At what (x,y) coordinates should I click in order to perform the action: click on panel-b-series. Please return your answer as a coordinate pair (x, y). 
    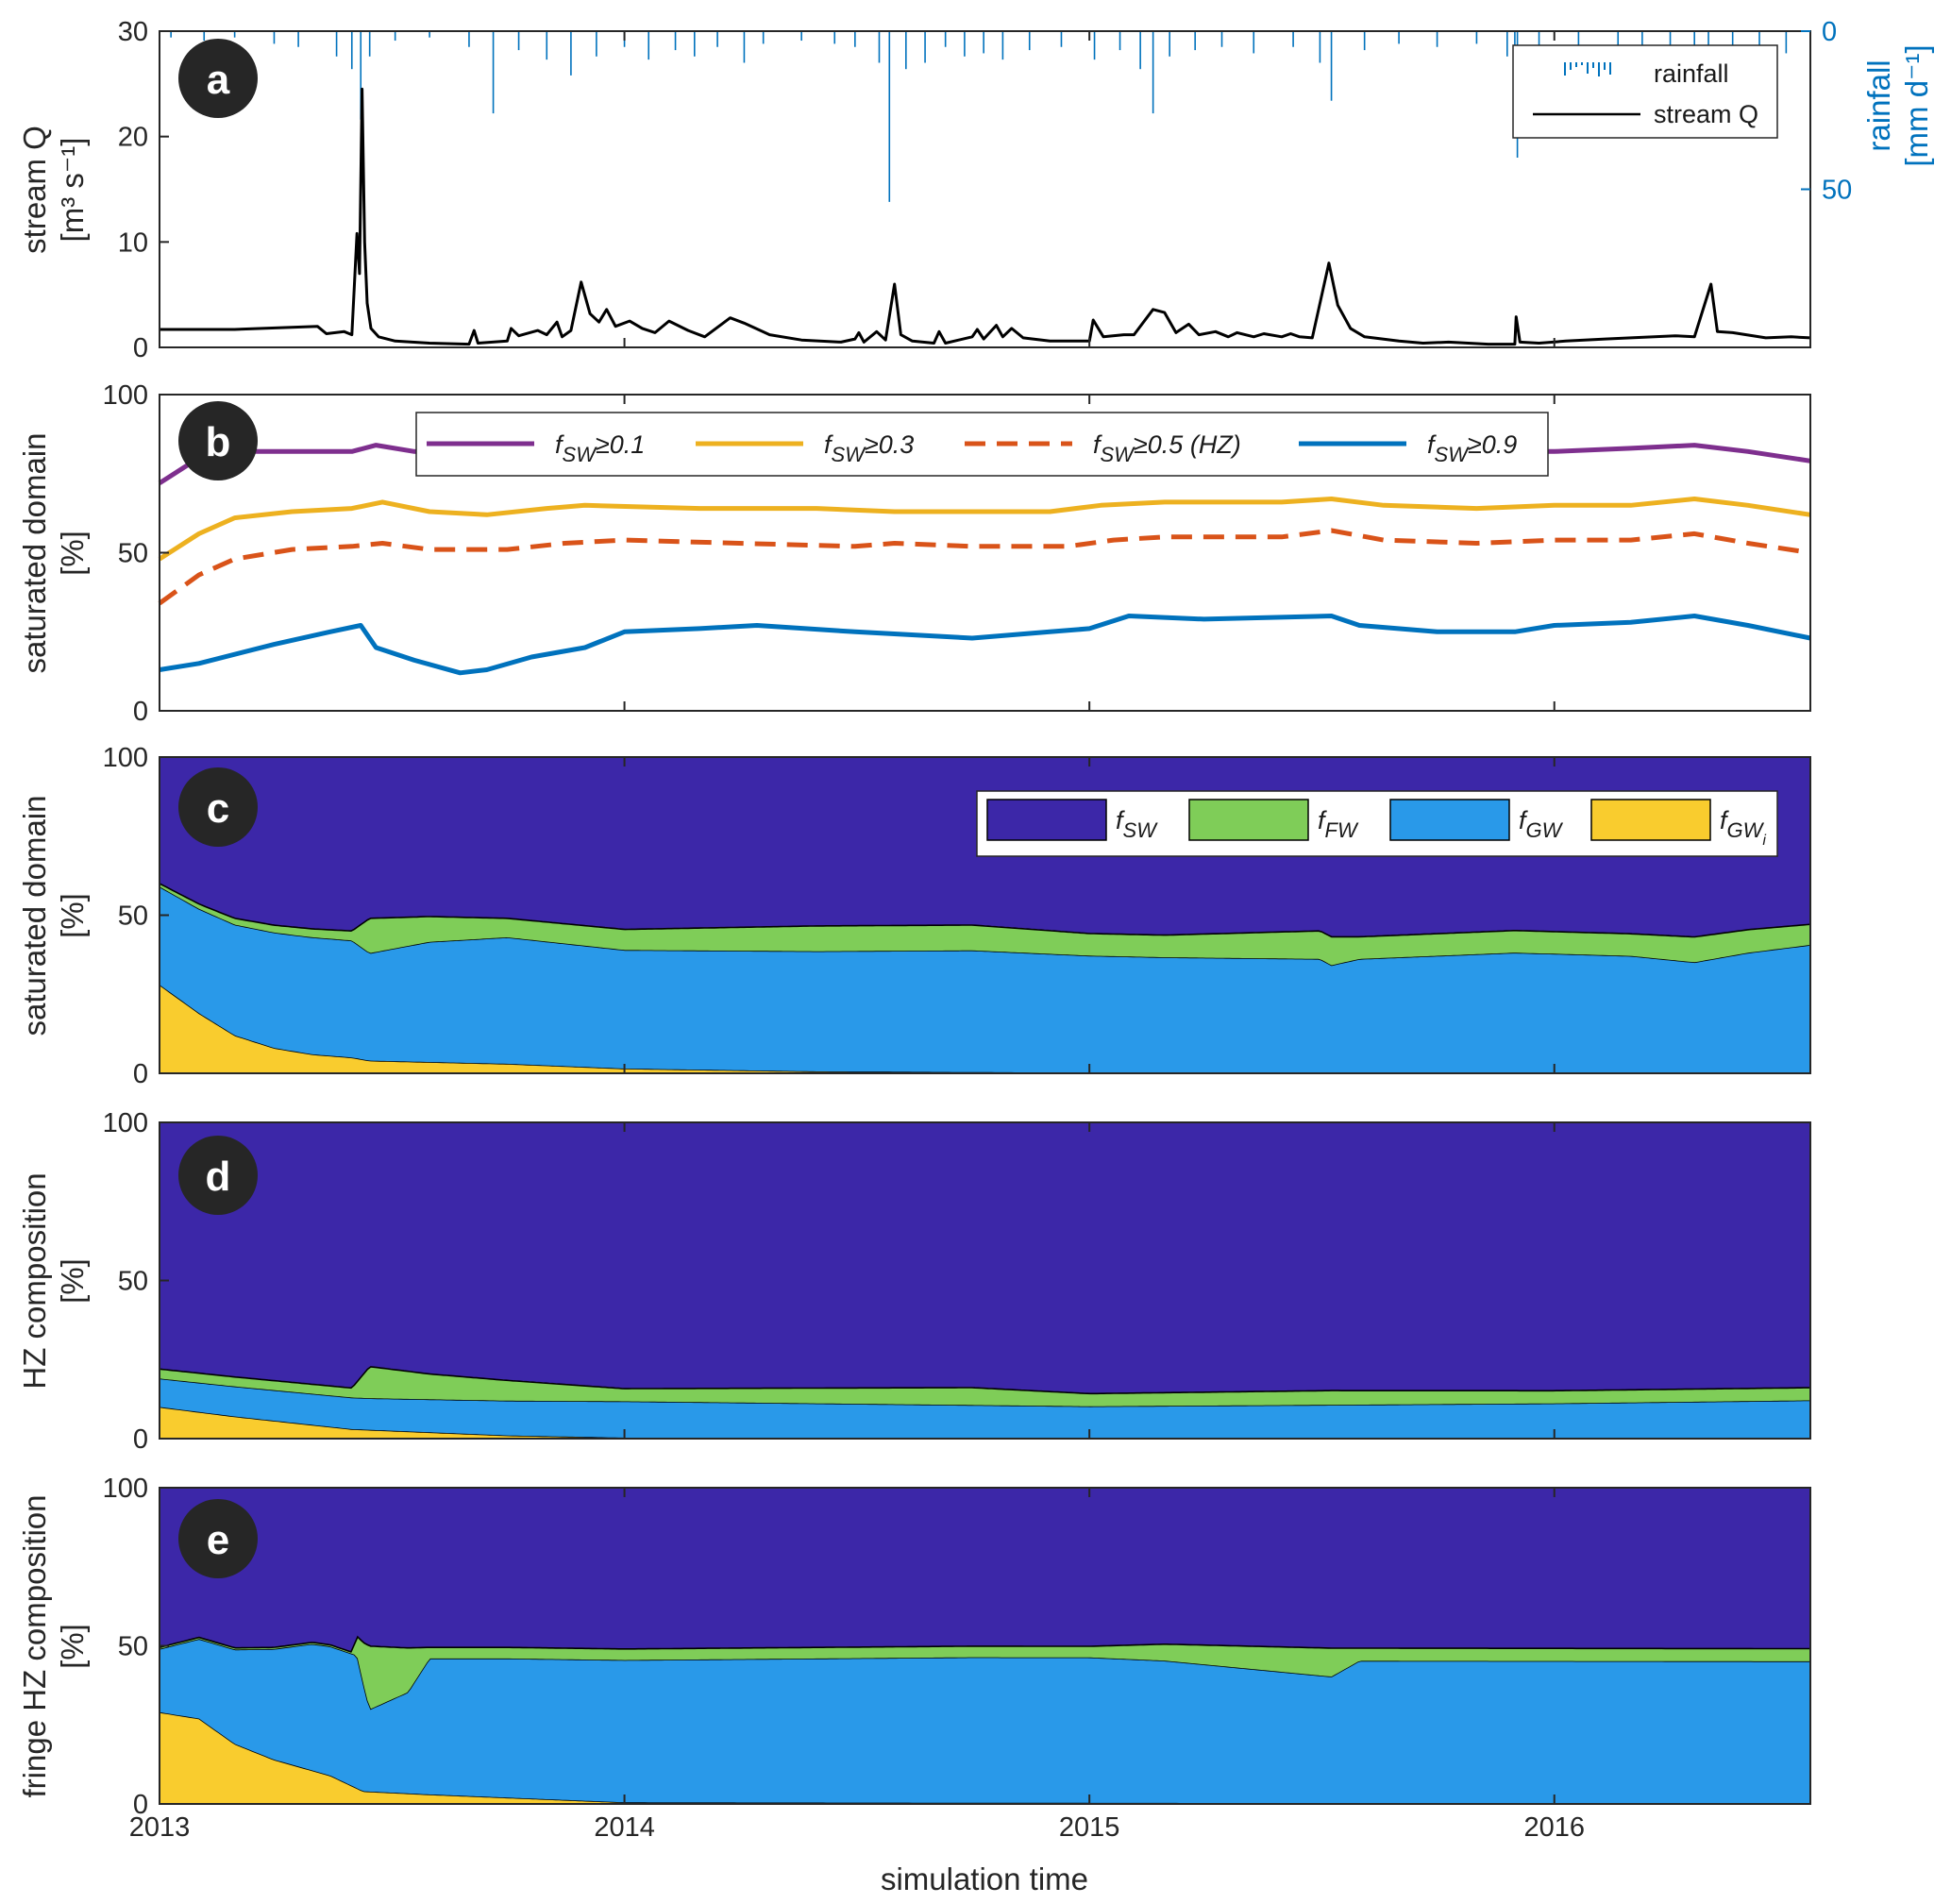
    Looking at the image, I should click on (985, 559).